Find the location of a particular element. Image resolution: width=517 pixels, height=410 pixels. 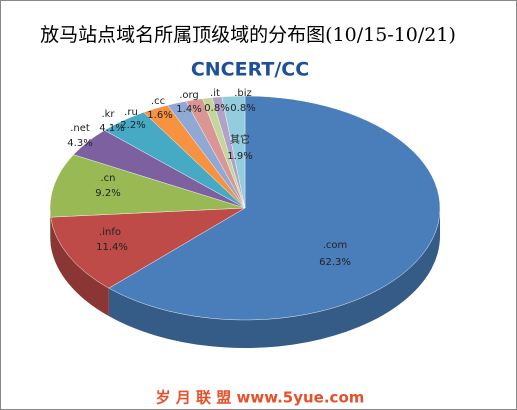

slice-value-label: 1.9% is located at coordinates (239, 156).